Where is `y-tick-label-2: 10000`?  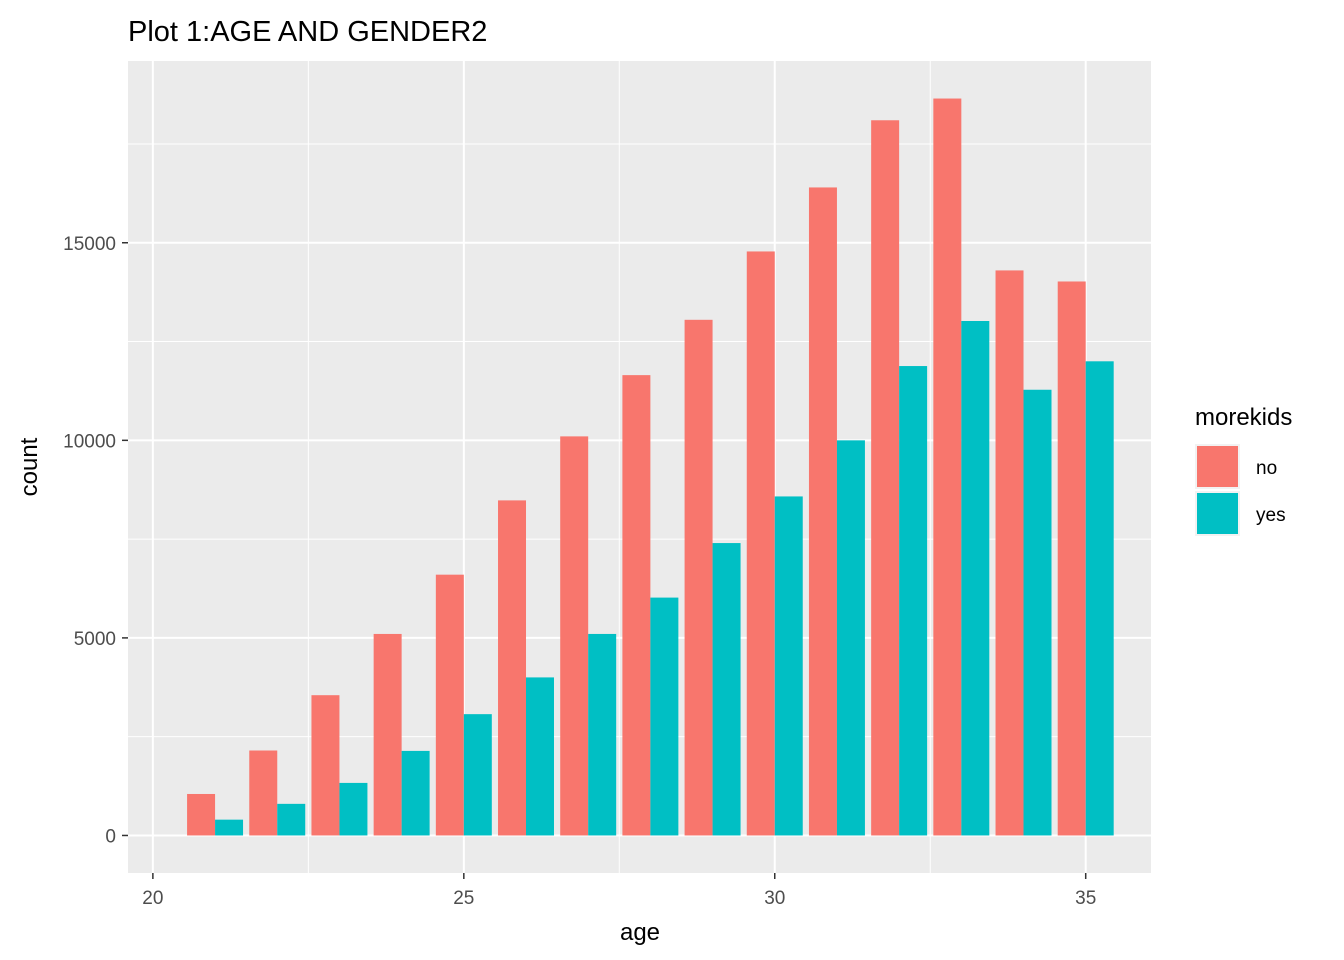 y-tick-label-2: 10000 is located at coordinates (89, 441).